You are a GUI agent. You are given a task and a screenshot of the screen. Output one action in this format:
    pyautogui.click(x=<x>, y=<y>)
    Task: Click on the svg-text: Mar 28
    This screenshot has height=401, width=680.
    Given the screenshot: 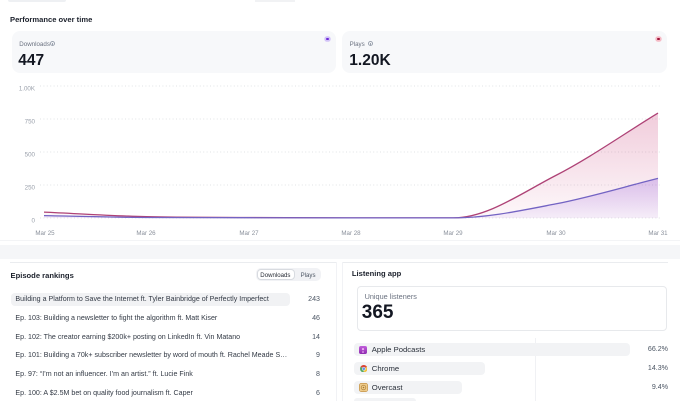 What is the action you would take?
    pyautogui.click(x=351, y=233)
    